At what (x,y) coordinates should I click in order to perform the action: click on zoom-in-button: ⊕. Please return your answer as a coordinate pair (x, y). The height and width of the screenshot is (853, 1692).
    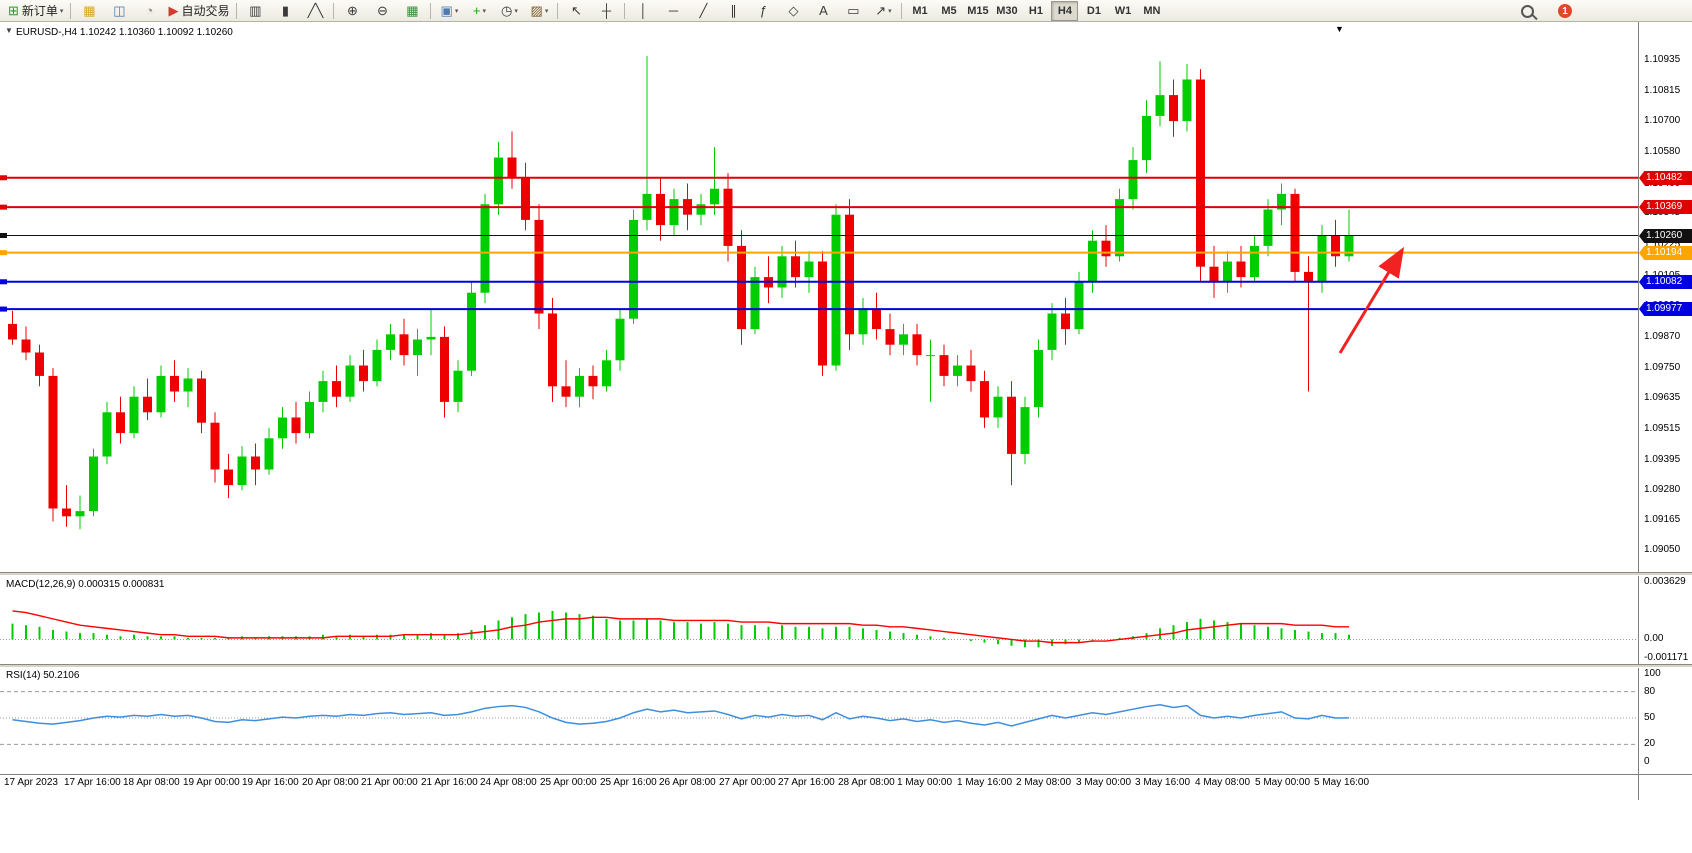
    Looking at the image, I should click on (352, 11).